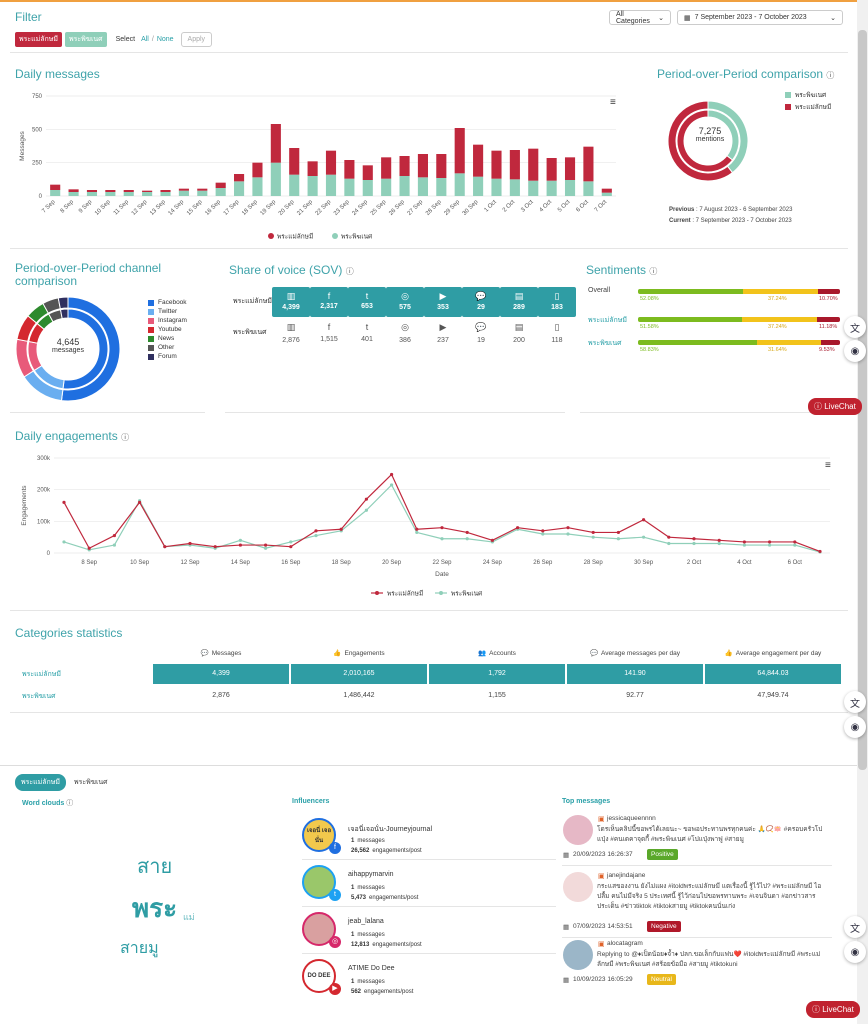  What do you see at coordinates (311, 801) in the screenshot?
I see `influencers-title: Influencers` at bounding box center [311, 801].